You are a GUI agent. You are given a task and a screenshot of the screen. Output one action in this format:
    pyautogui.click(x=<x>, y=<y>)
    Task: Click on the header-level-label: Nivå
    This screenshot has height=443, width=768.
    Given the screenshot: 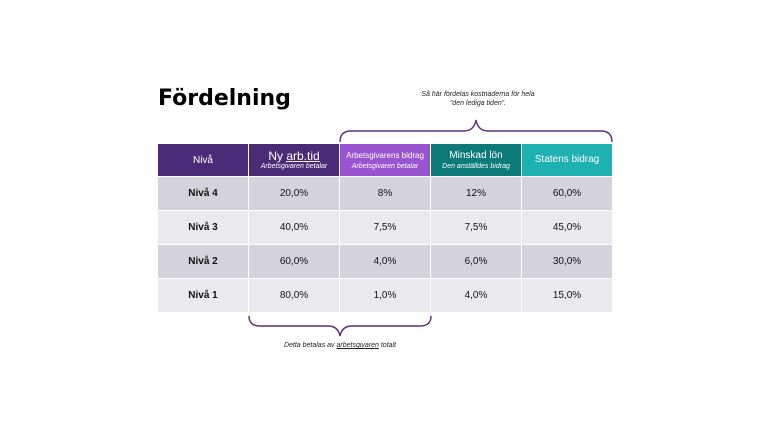 What is the action you would take?
    pyautogui.click(x=202, y=160)
    